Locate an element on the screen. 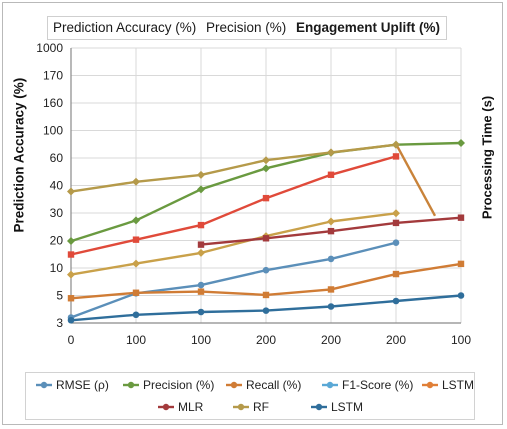 This screenshot has width=507, height=429. y-tick-label: 1000 is located at coordinates (49, 48).